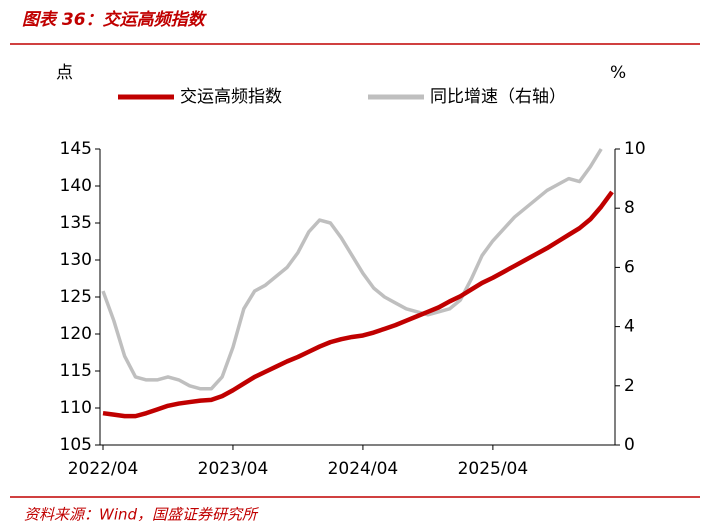 Image resolution: width=710 pixels, height=528 pixels. Describe the element at coordinates (629, 208) in the screenshot. I see `y2-tick-label: 8` at that location.